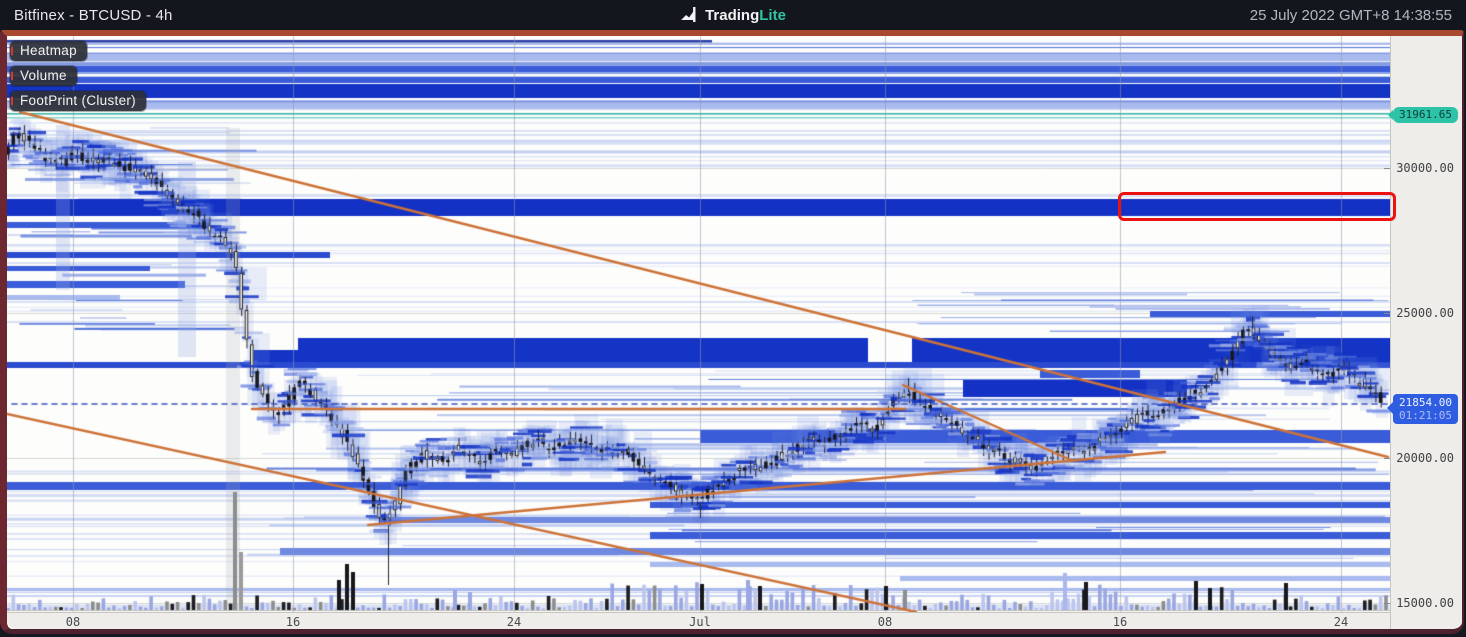  Describe the element at coordinates (1425, 313) in the screenshot. I see `price-axis-label: 25000.00` at that location.